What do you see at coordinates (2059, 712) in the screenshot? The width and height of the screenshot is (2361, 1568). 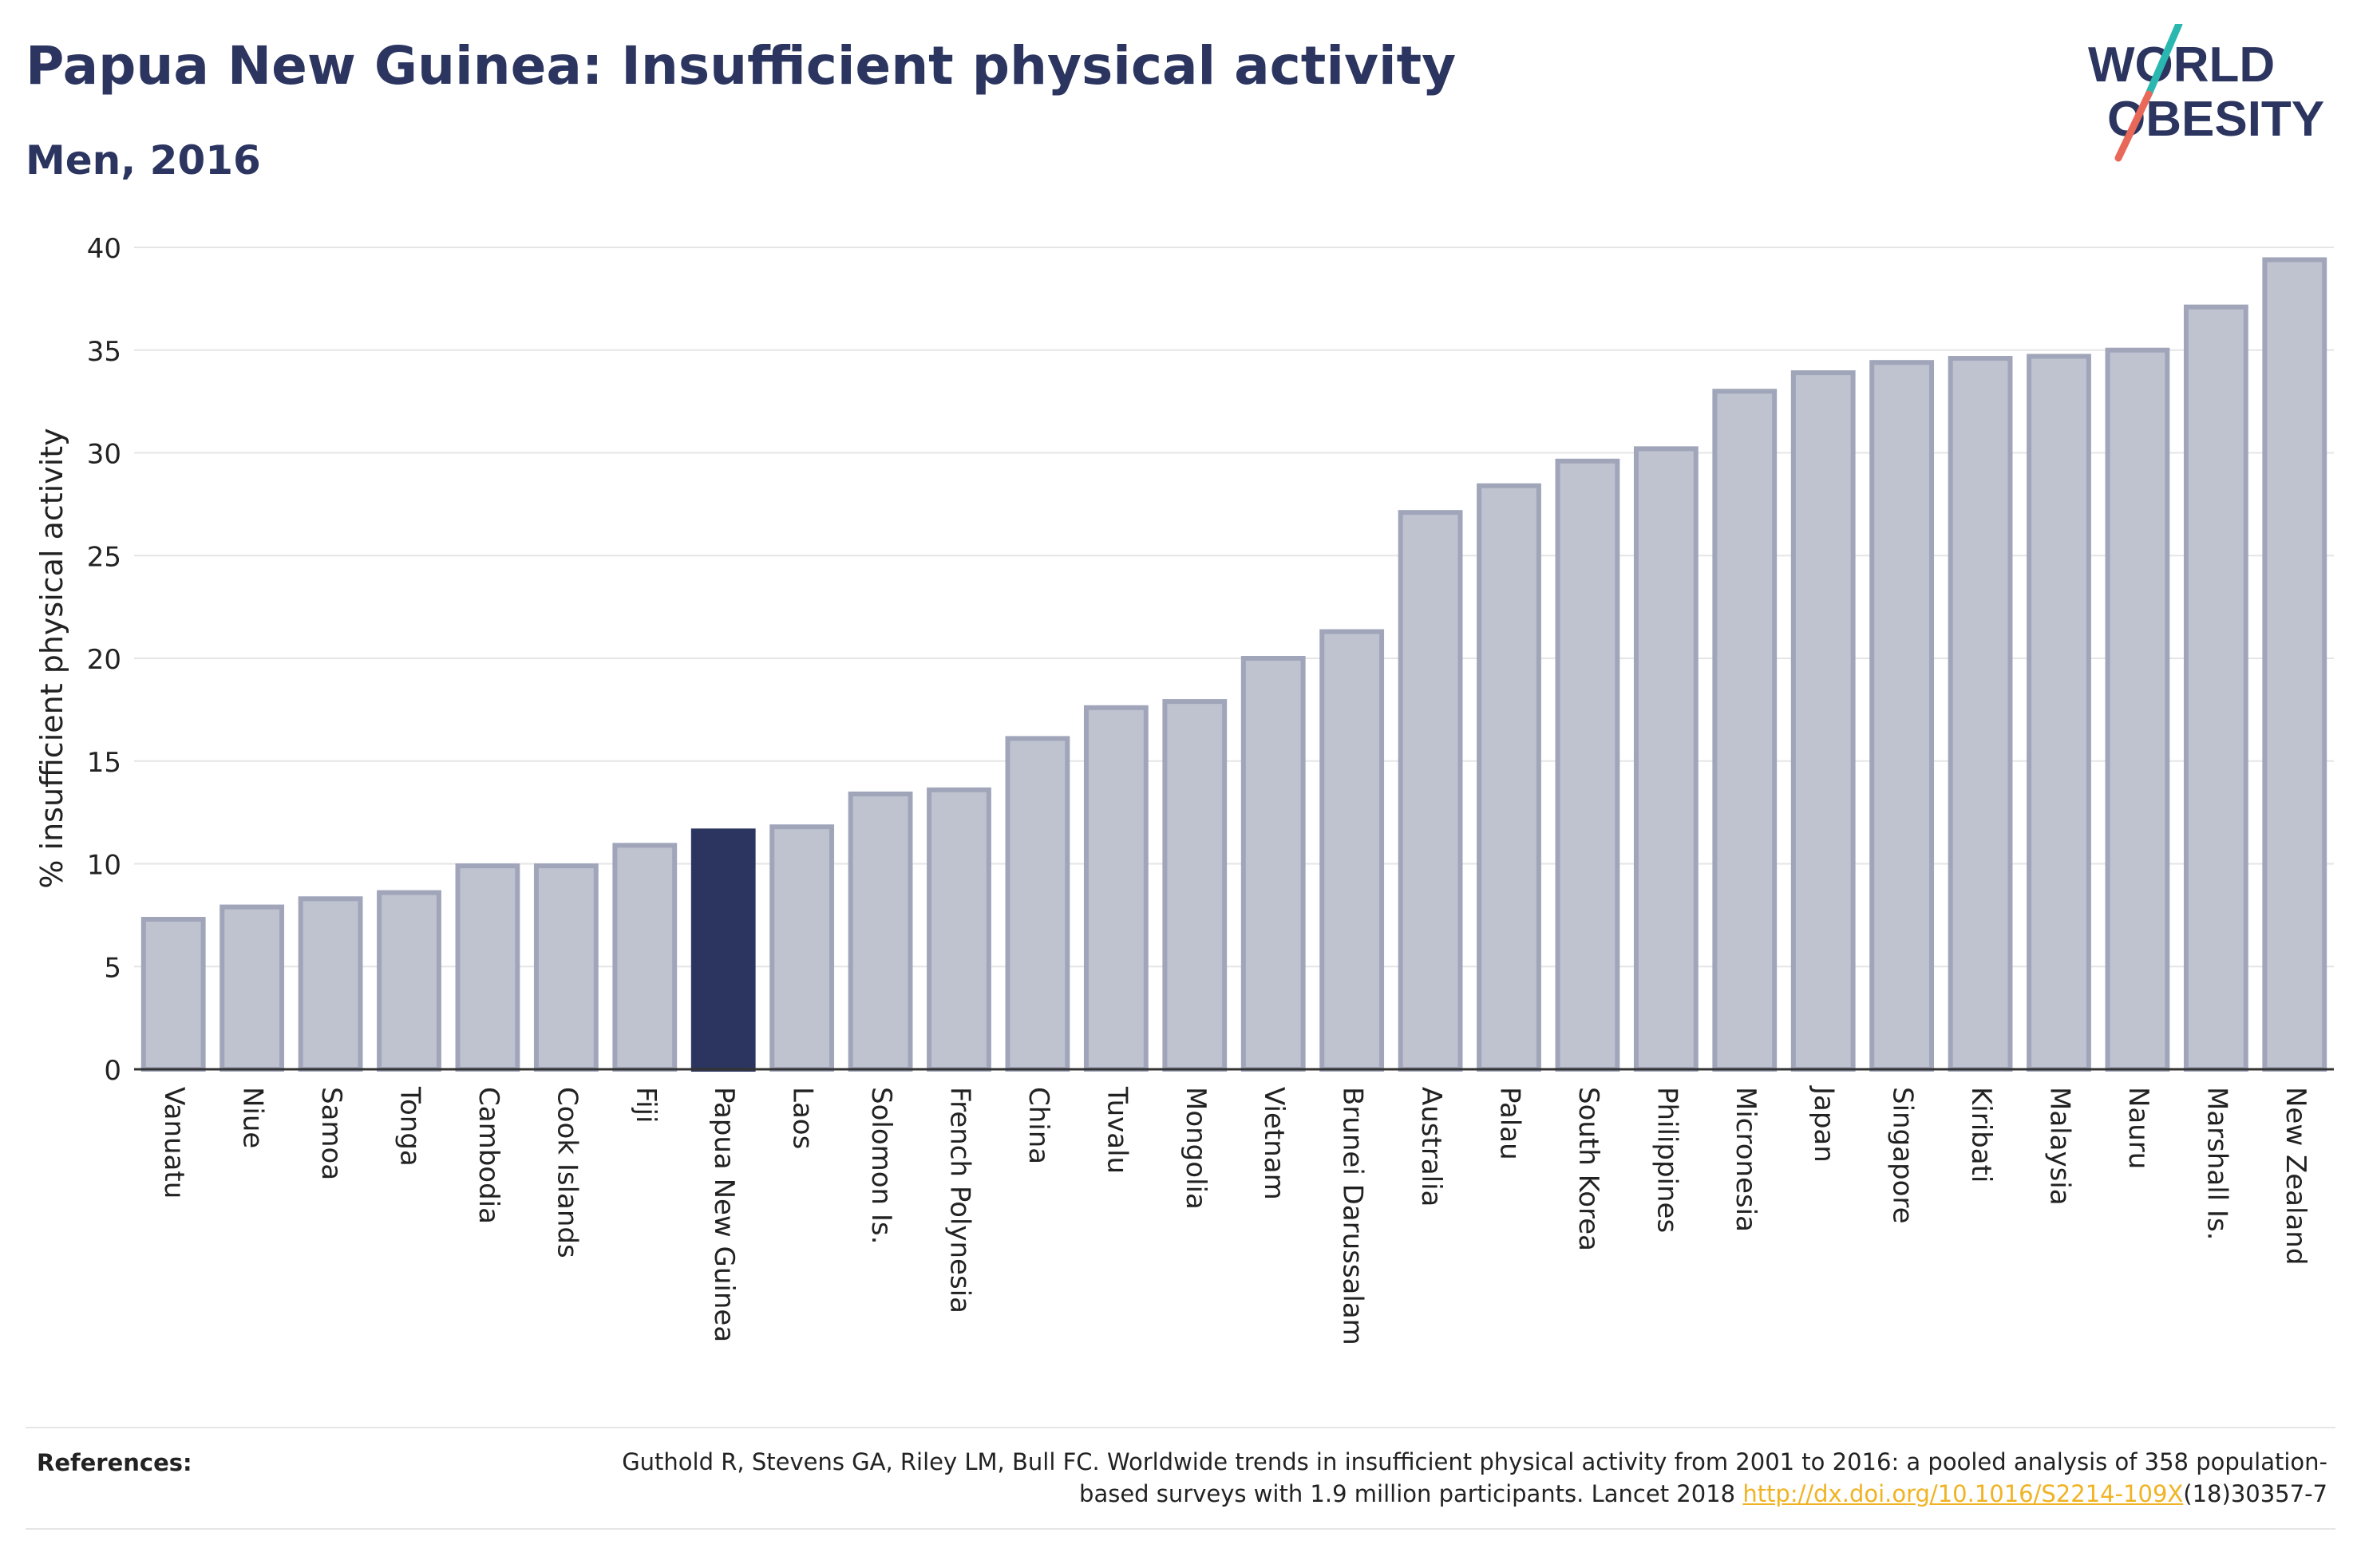 I see `bar-malaysia` at bounding box center [2059, 712].